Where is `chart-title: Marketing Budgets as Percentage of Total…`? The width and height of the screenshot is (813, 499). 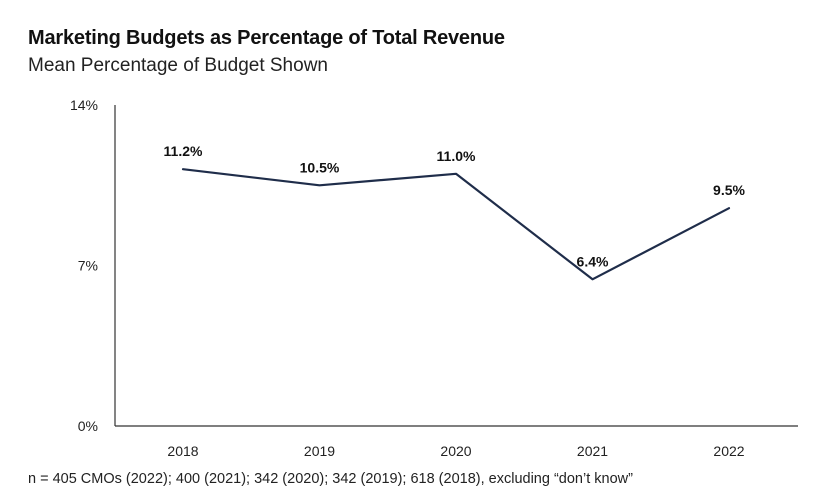 chart-title: Marketing Budgets as Percentage of Total… is located at coordinates (266, 38).